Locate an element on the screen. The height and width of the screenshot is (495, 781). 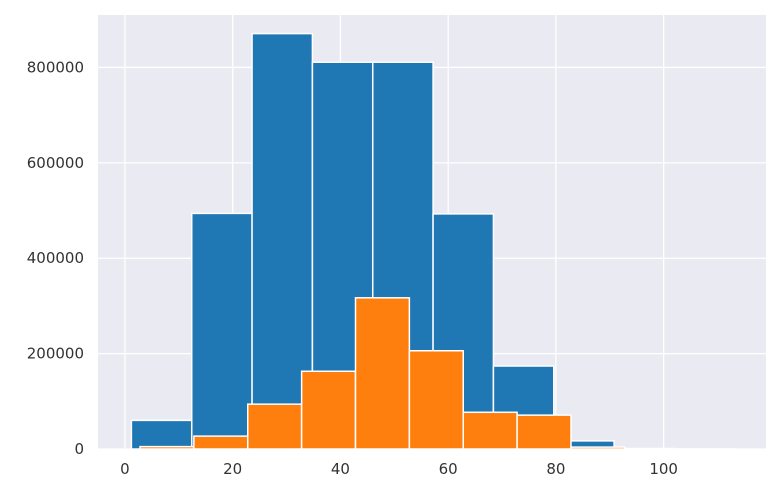
y-tick-label: 200000 is located at coordinates (55, 354).